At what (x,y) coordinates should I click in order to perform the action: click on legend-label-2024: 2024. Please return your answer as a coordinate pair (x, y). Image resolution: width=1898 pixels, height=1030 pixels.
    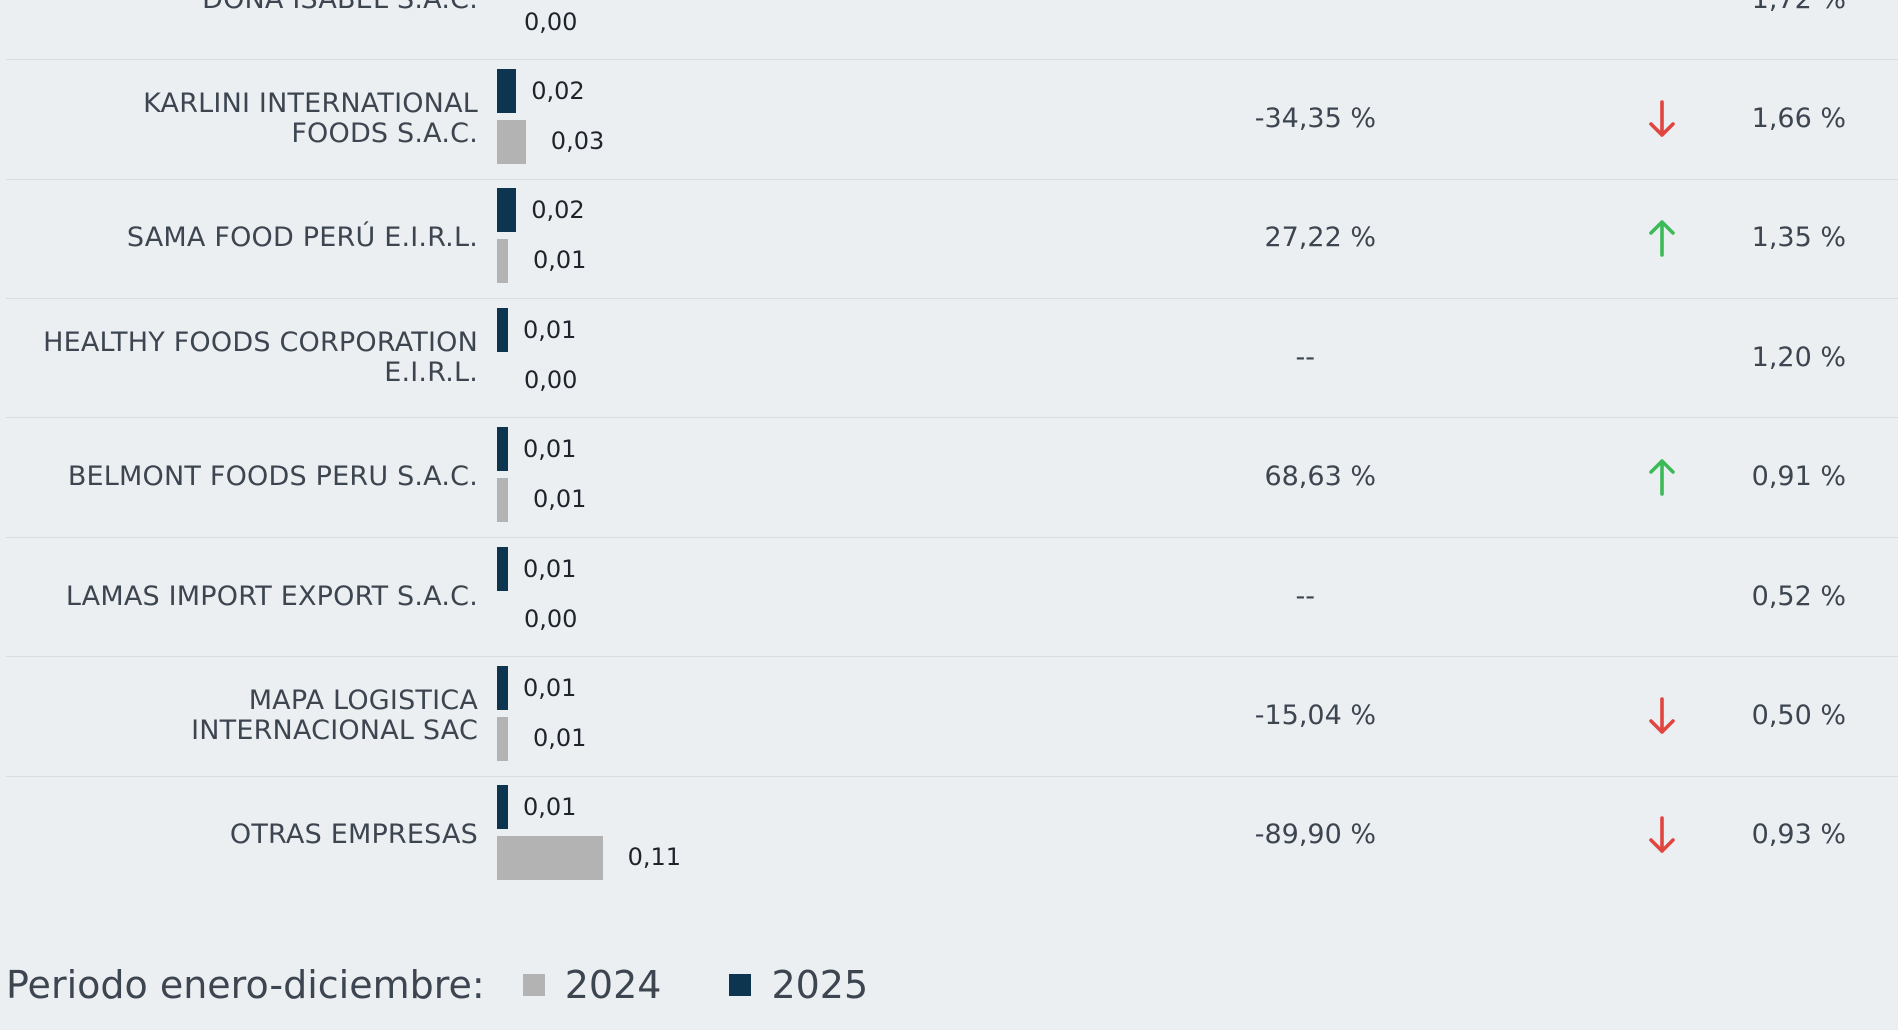
    Looking at the image, I should click on (613, 985).